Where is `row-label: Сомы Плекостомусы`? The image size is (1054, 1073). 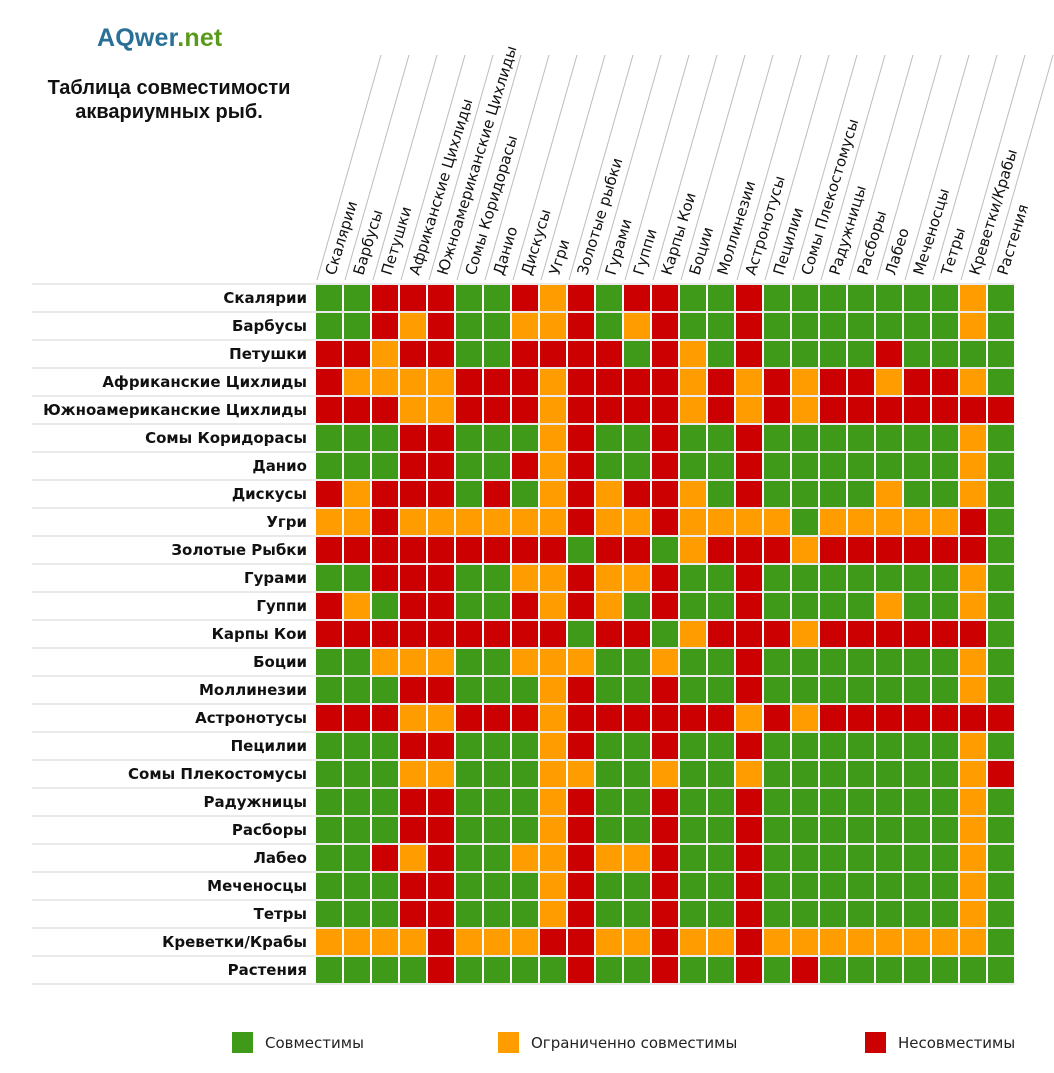 row-label: Сомы Плекостомусы is located at coordinates (217, 774).